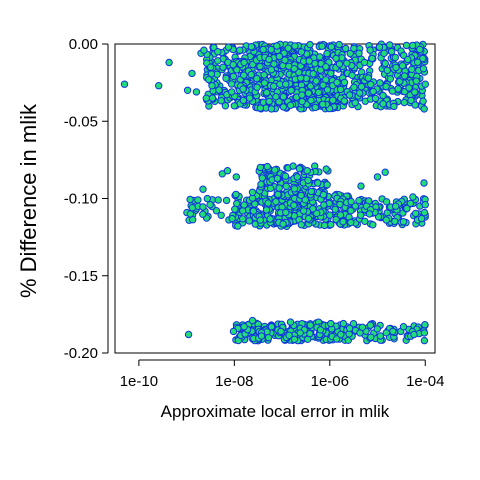 Image resolution: width=480 pixels, height=480 pixels. I want to click on x-tick-label: 1e-08, so click(234, 381).